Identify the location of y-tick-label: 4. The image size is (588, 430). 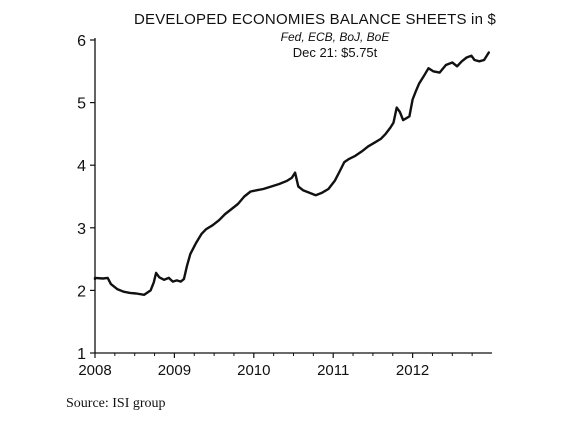
(81, 166).